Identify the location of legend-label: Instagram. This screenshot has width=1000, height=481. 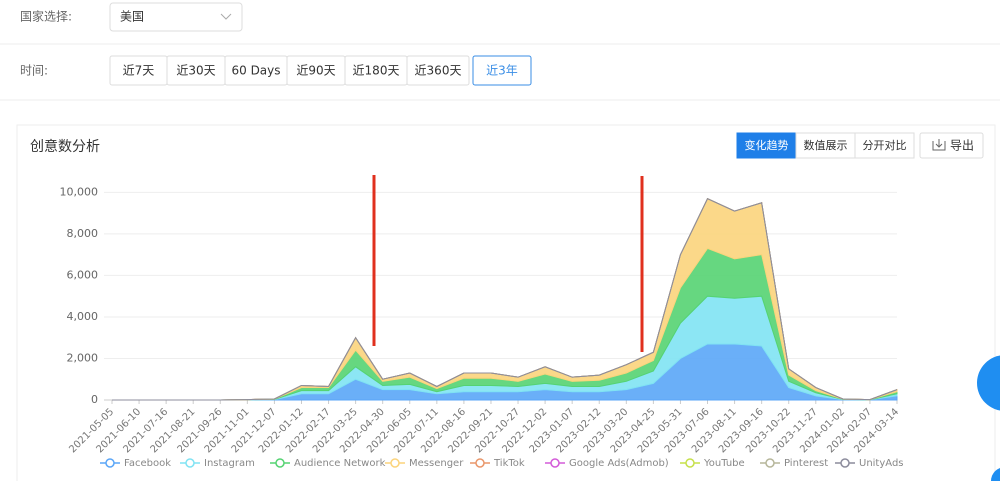
(229, 463).